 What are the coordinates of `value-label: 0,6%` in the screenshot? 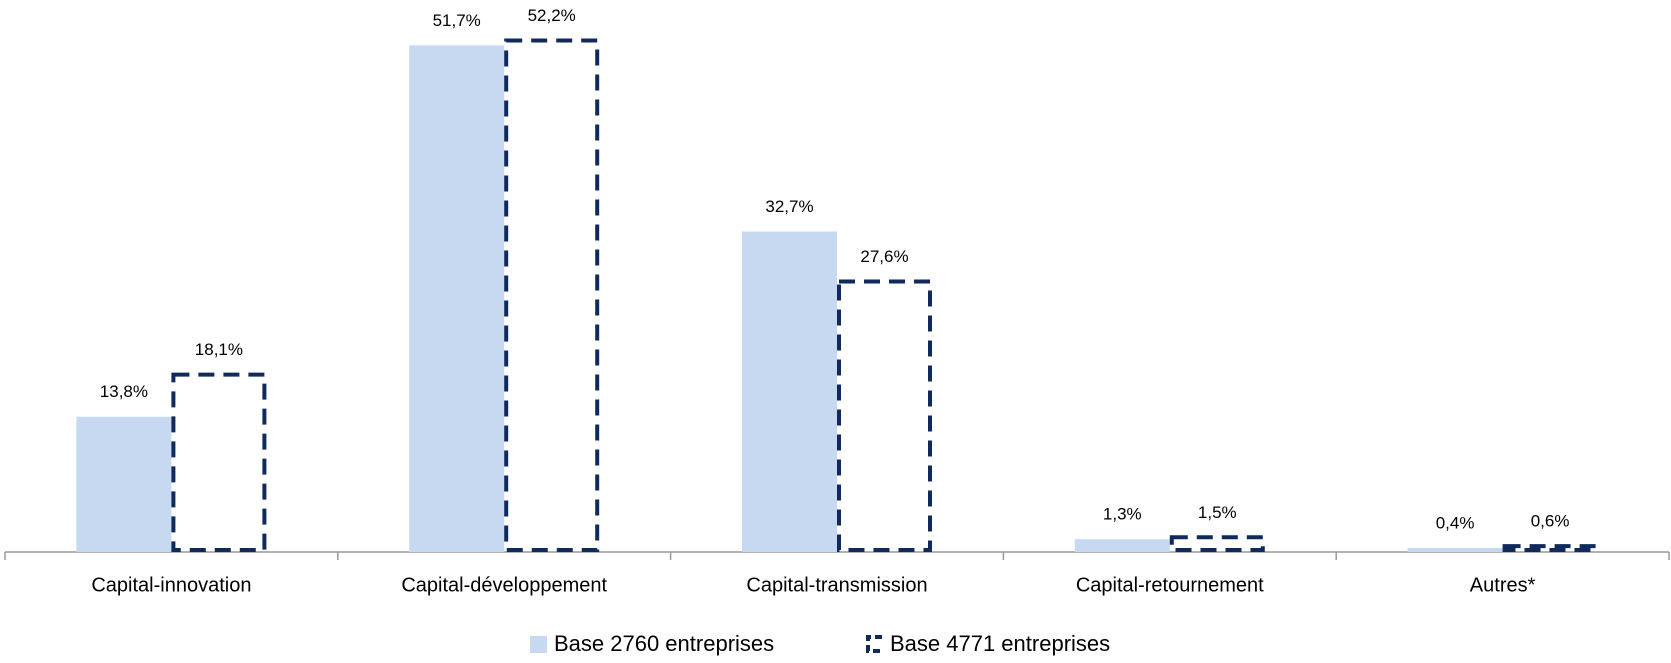 It's located at (1550, 521).